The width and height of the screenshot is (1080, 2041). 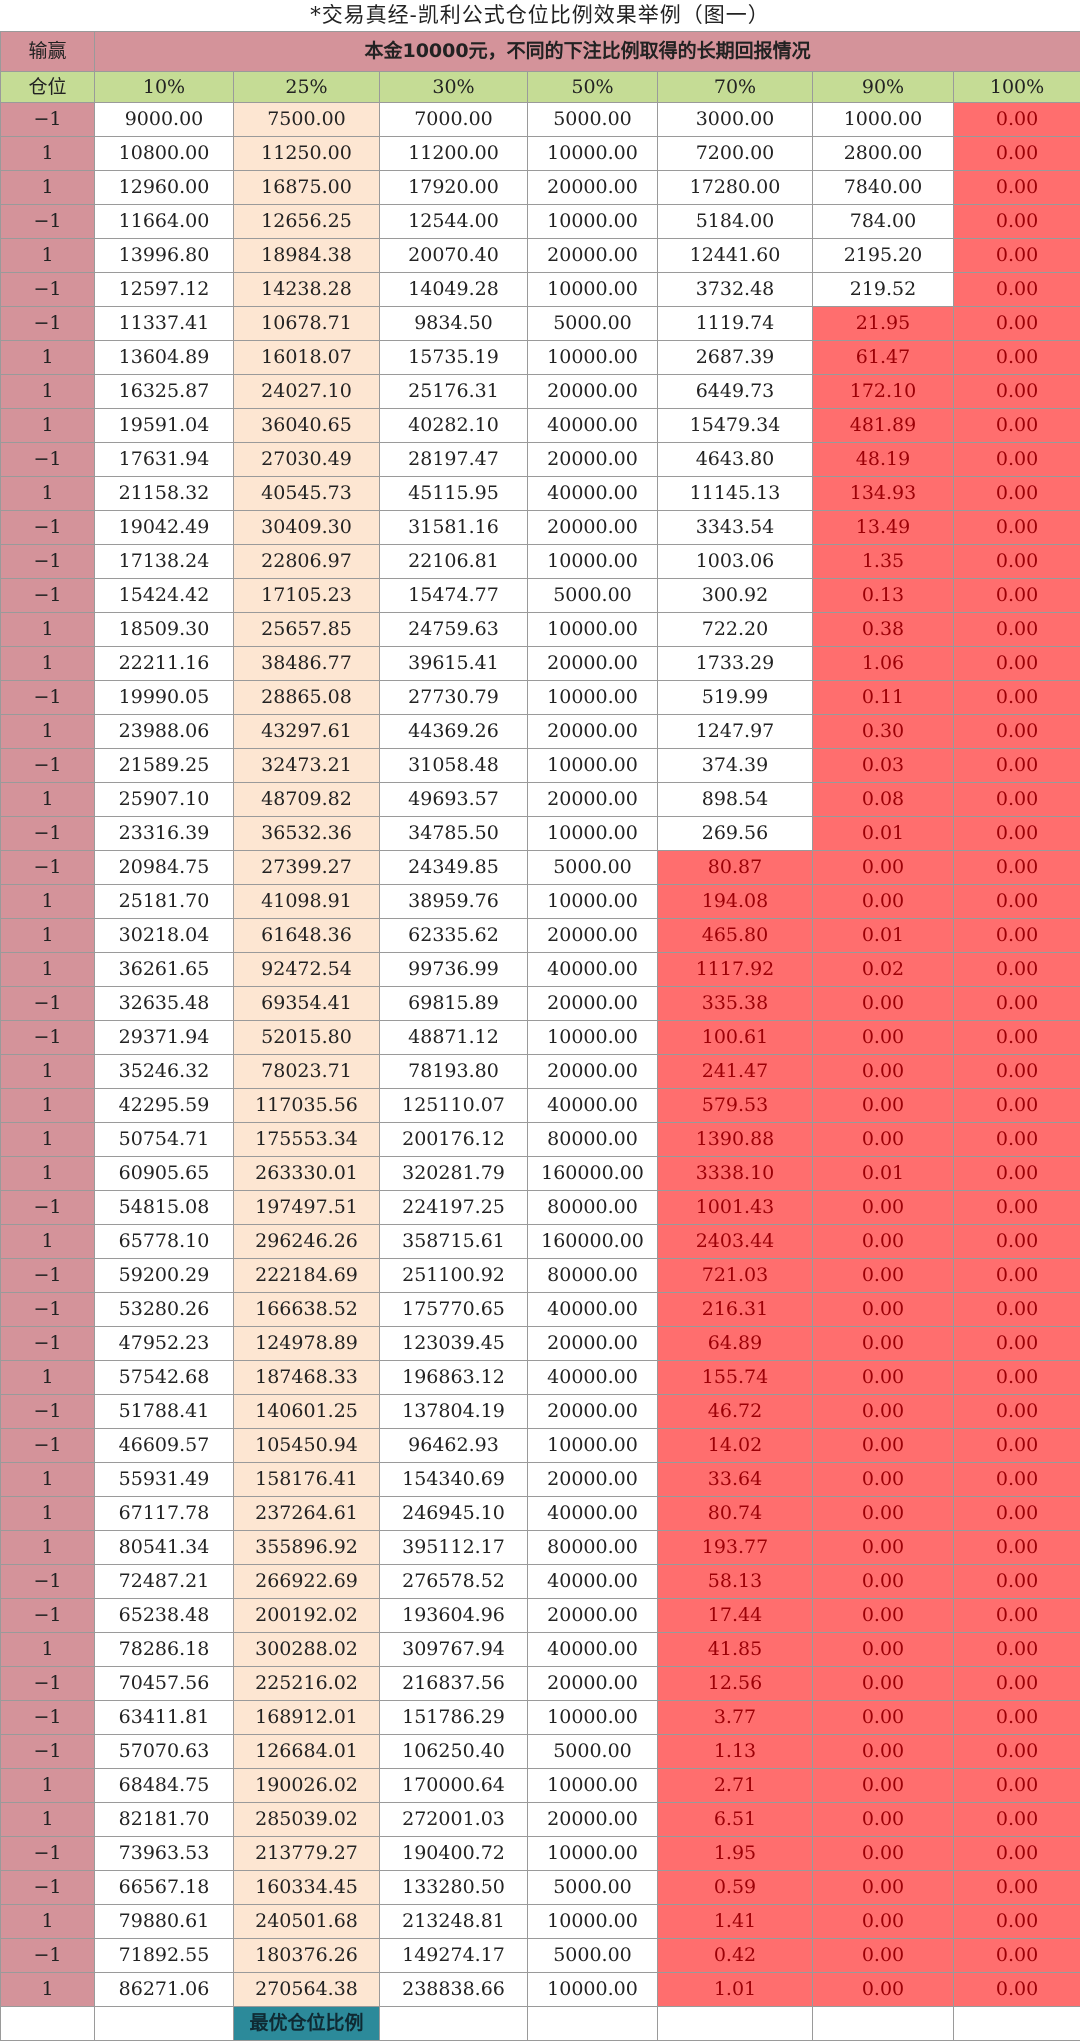 What do you see at coordinates (883, 222) in the screenshot?
I see `value-90pct: 784.00` at bounding box center [883, 222].